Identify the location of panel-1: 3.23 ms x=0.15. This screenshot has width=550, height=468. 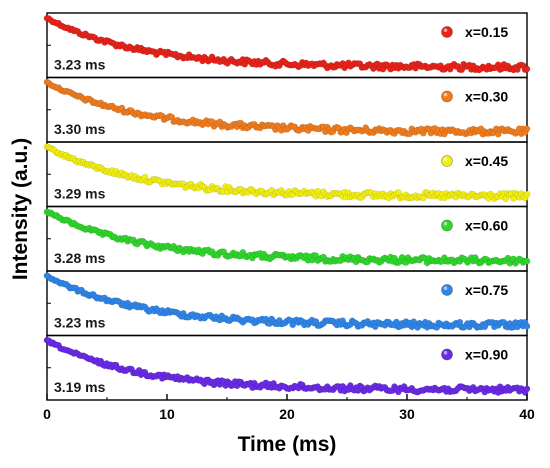
(287, 45).